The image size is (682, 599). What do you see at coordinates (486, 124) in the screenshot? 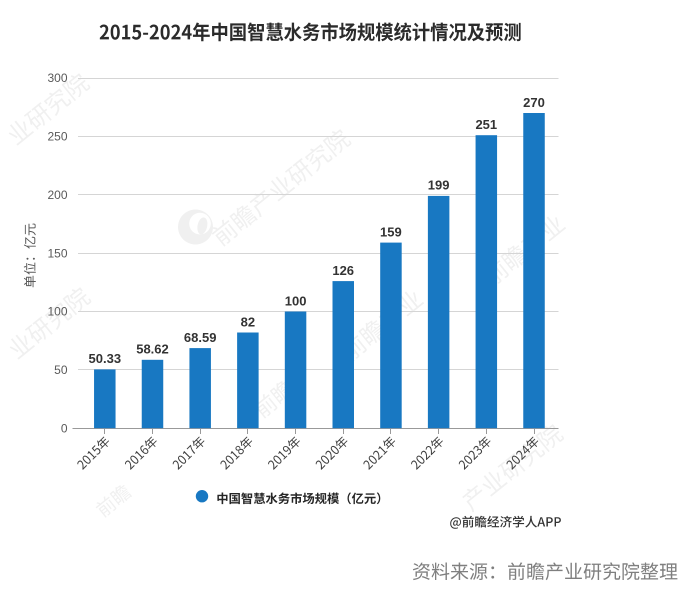
I see `svg-text: 251` at bounding box center [486, 124].